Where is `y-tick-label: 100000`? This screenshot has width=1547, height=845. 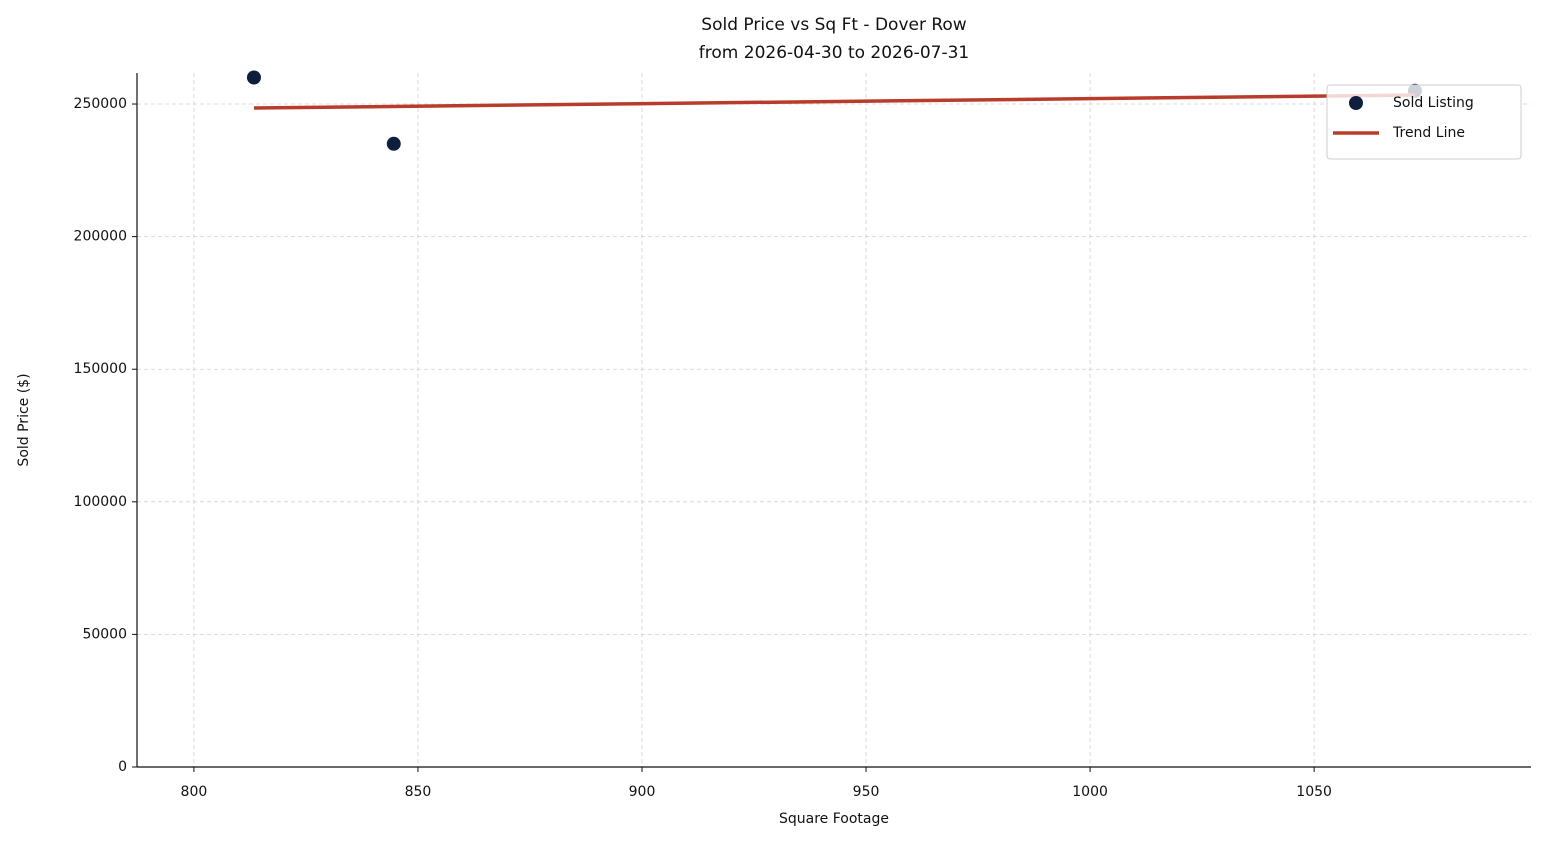 y-tick-label: 100000 is located at coordinates (100, 502).